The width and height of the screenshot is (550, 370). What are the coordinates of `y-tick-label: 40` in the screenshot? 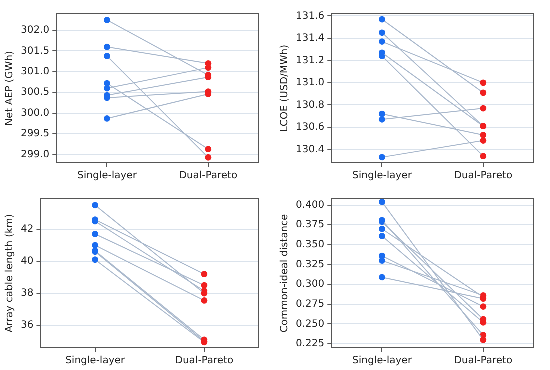 It's located at (27, 262).